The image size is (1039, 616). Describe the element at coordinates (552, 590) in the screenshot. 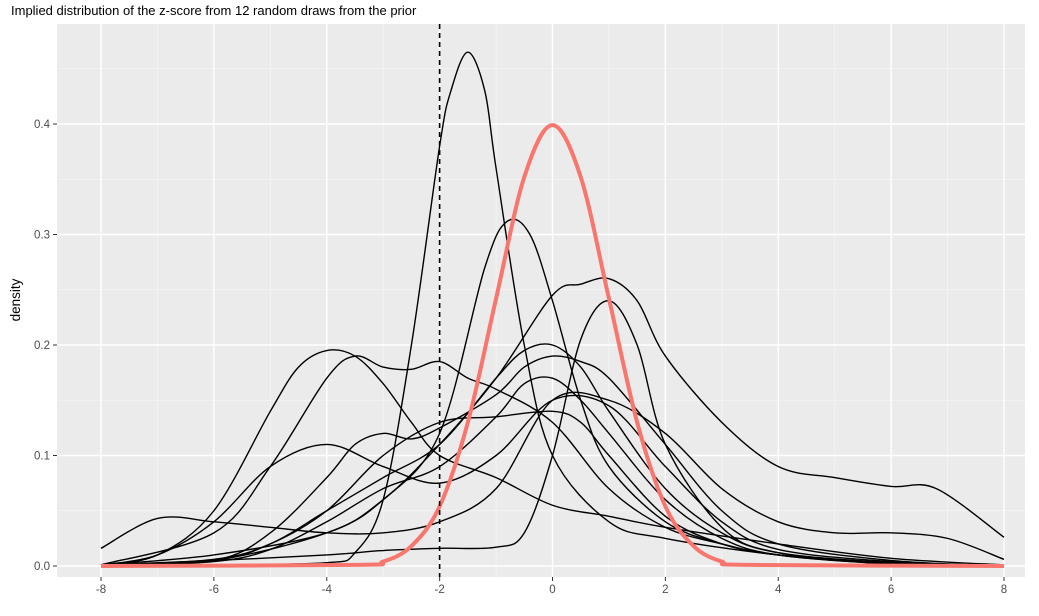

I see `x-tick-label: 0` at that location.